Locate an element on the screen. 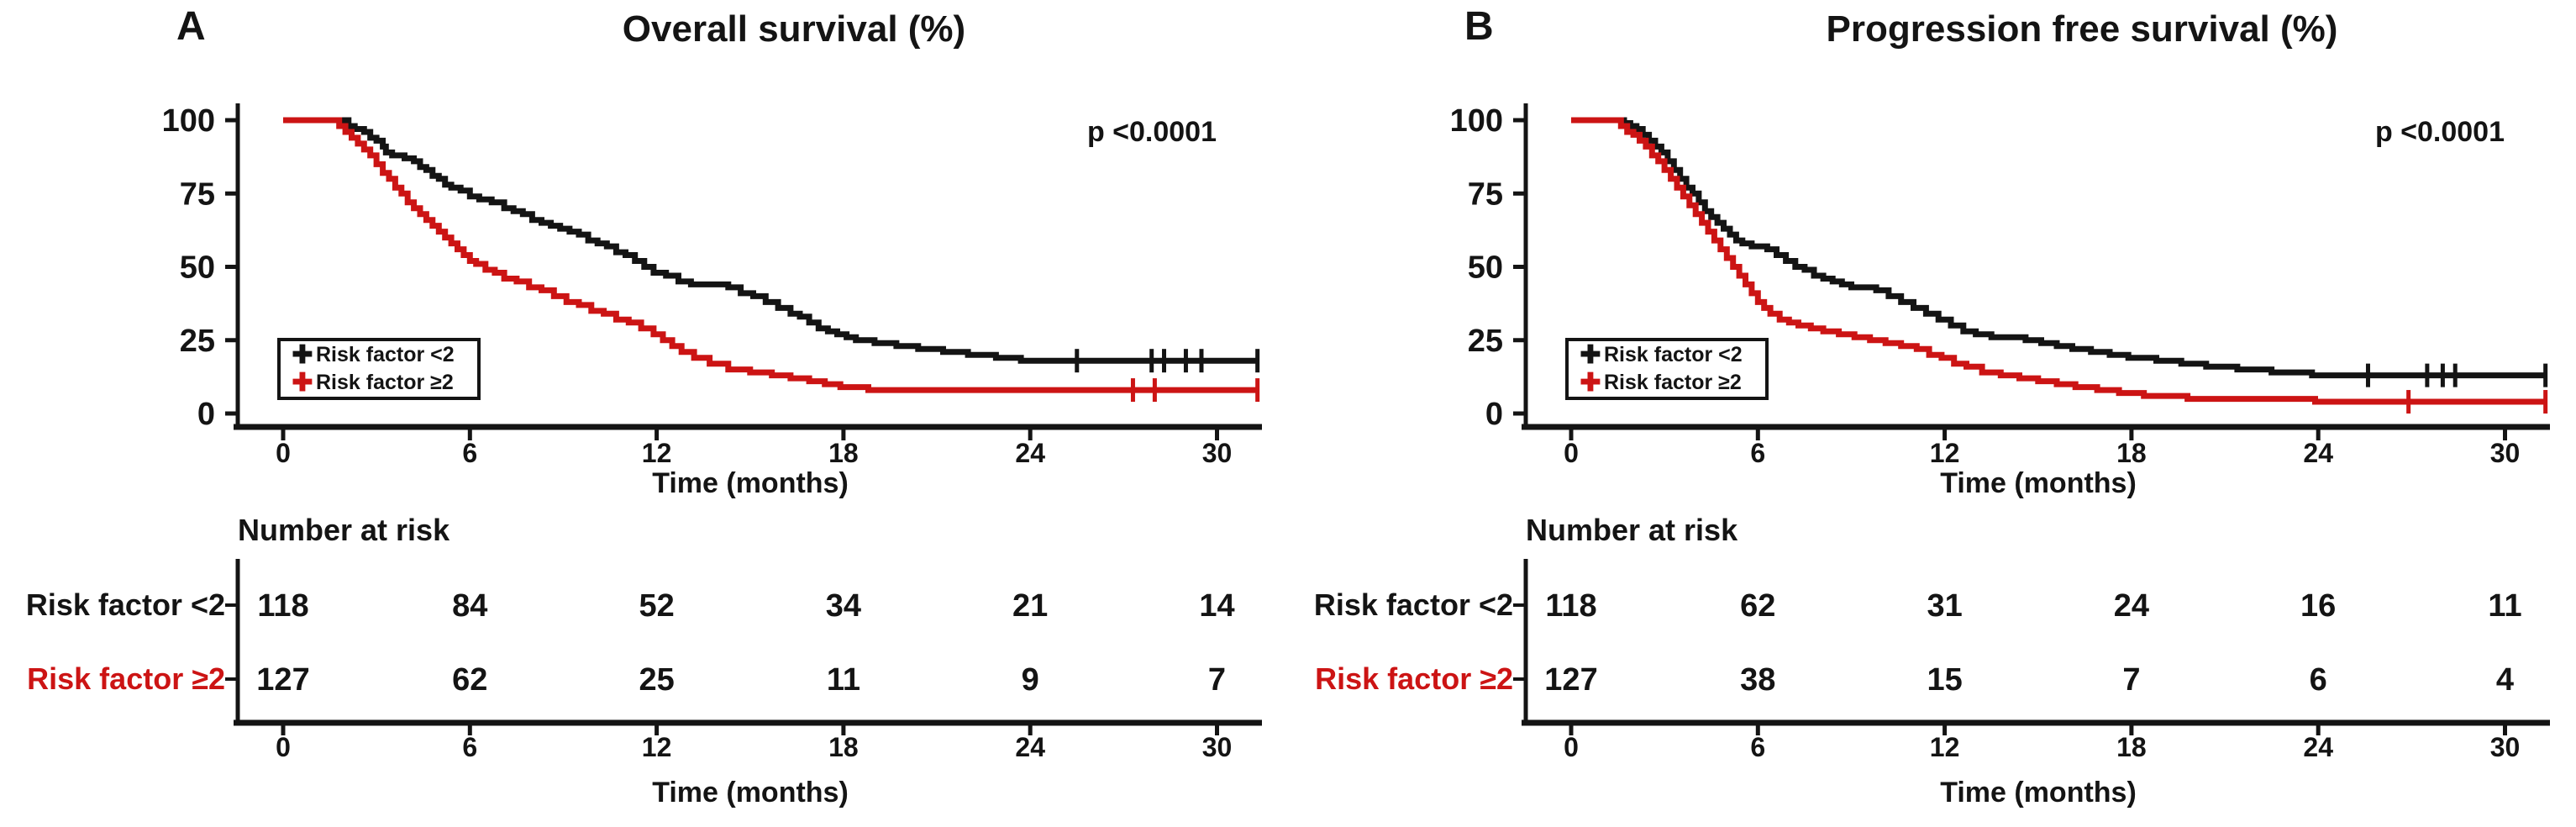  risk-count-value: 6 is located at coordinates (2318, 680).